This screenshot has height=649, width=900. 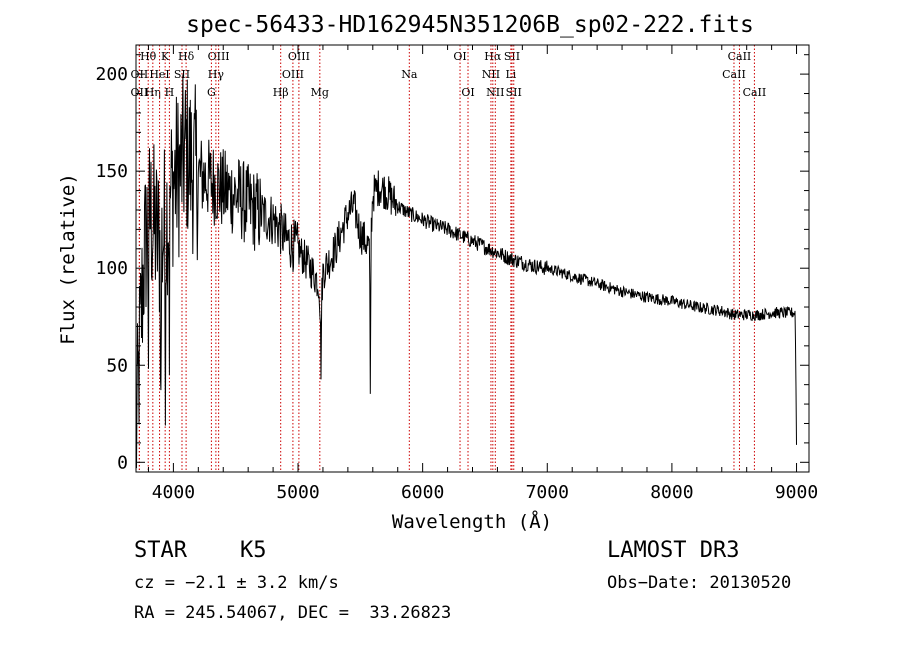 What do you see at coordinates (510, 74) in the screenshot?
I see `marker-label: Li` at bounding box center [510, 74].